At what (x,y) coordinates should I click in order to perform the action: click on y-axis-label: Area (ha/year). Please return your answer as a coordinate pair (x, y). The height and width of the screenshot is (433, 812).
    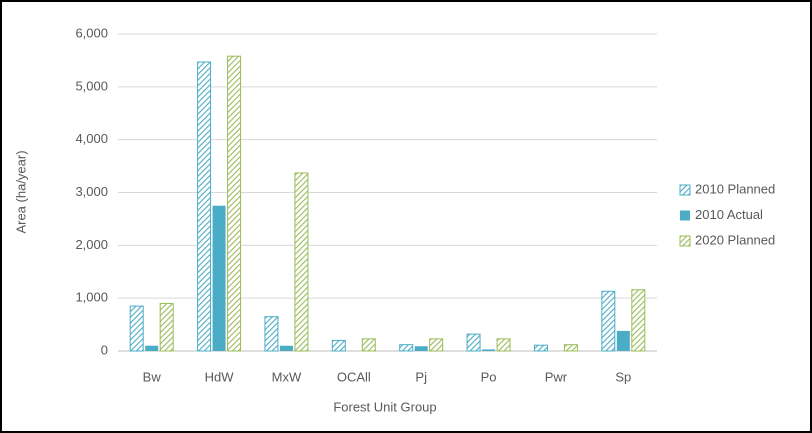
    Looking at the image, I should click on (20, 191).